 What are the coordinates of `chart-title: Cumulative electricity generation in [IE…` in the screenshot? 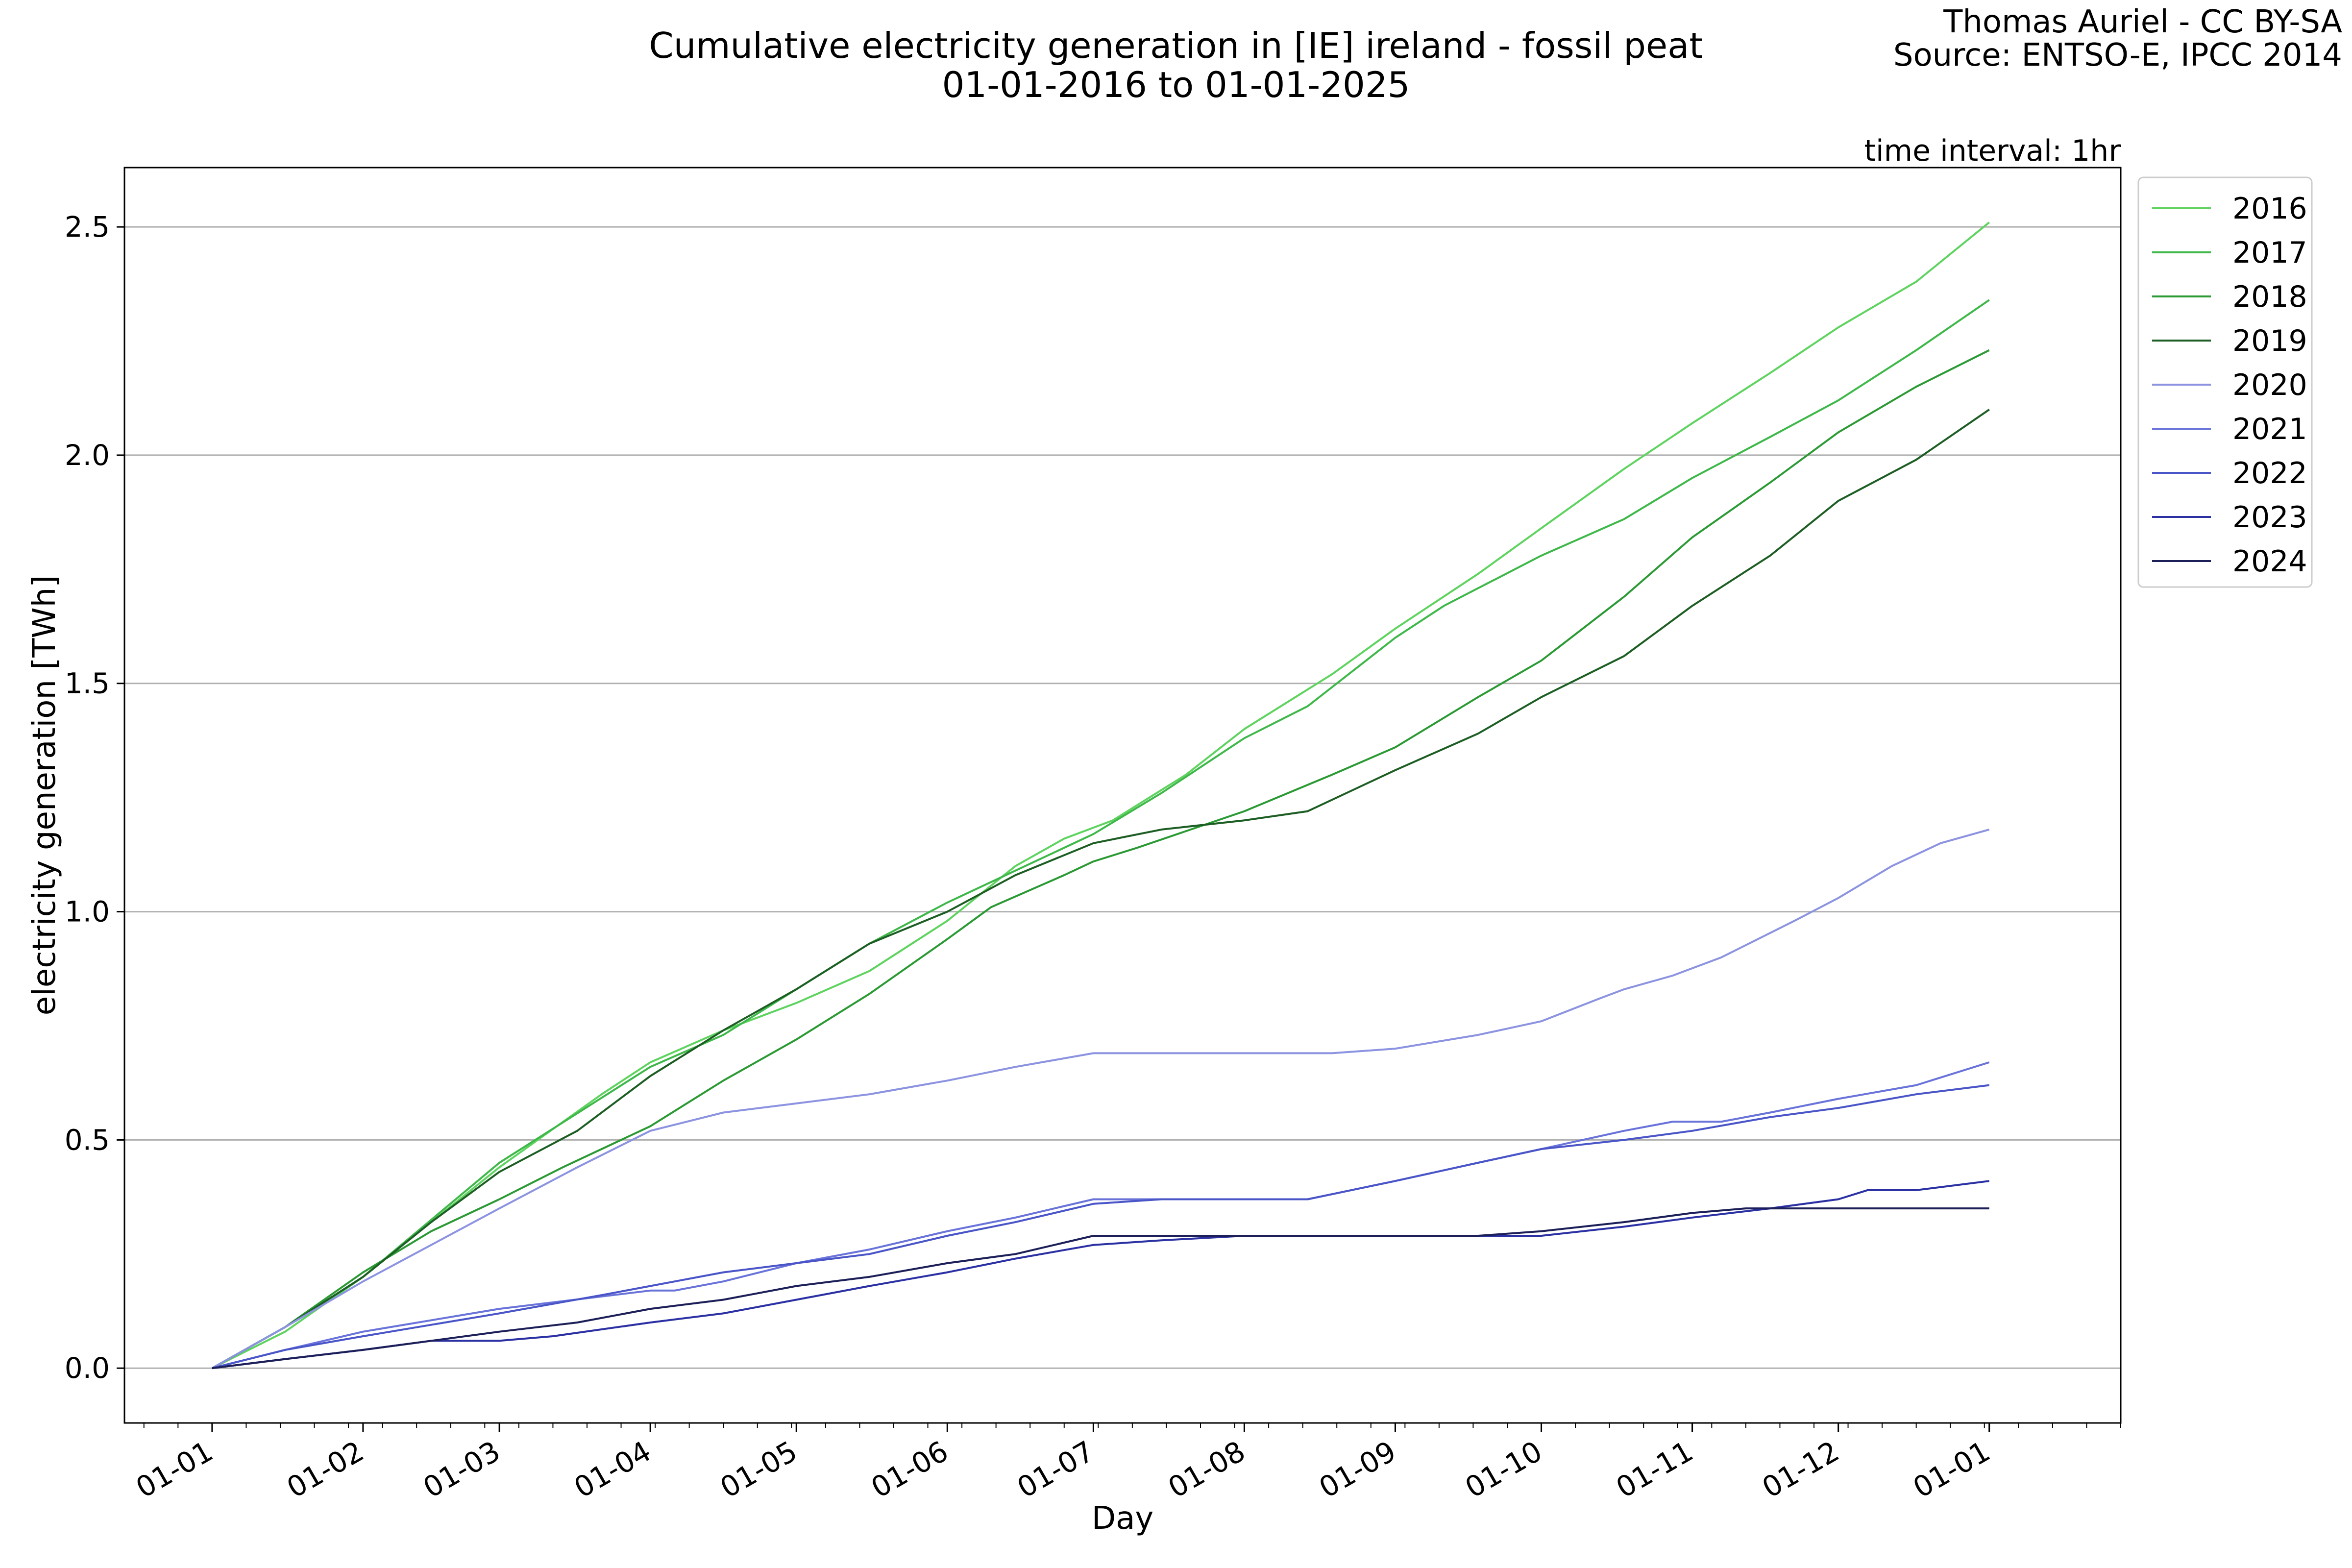 It's located at (1176, 45).